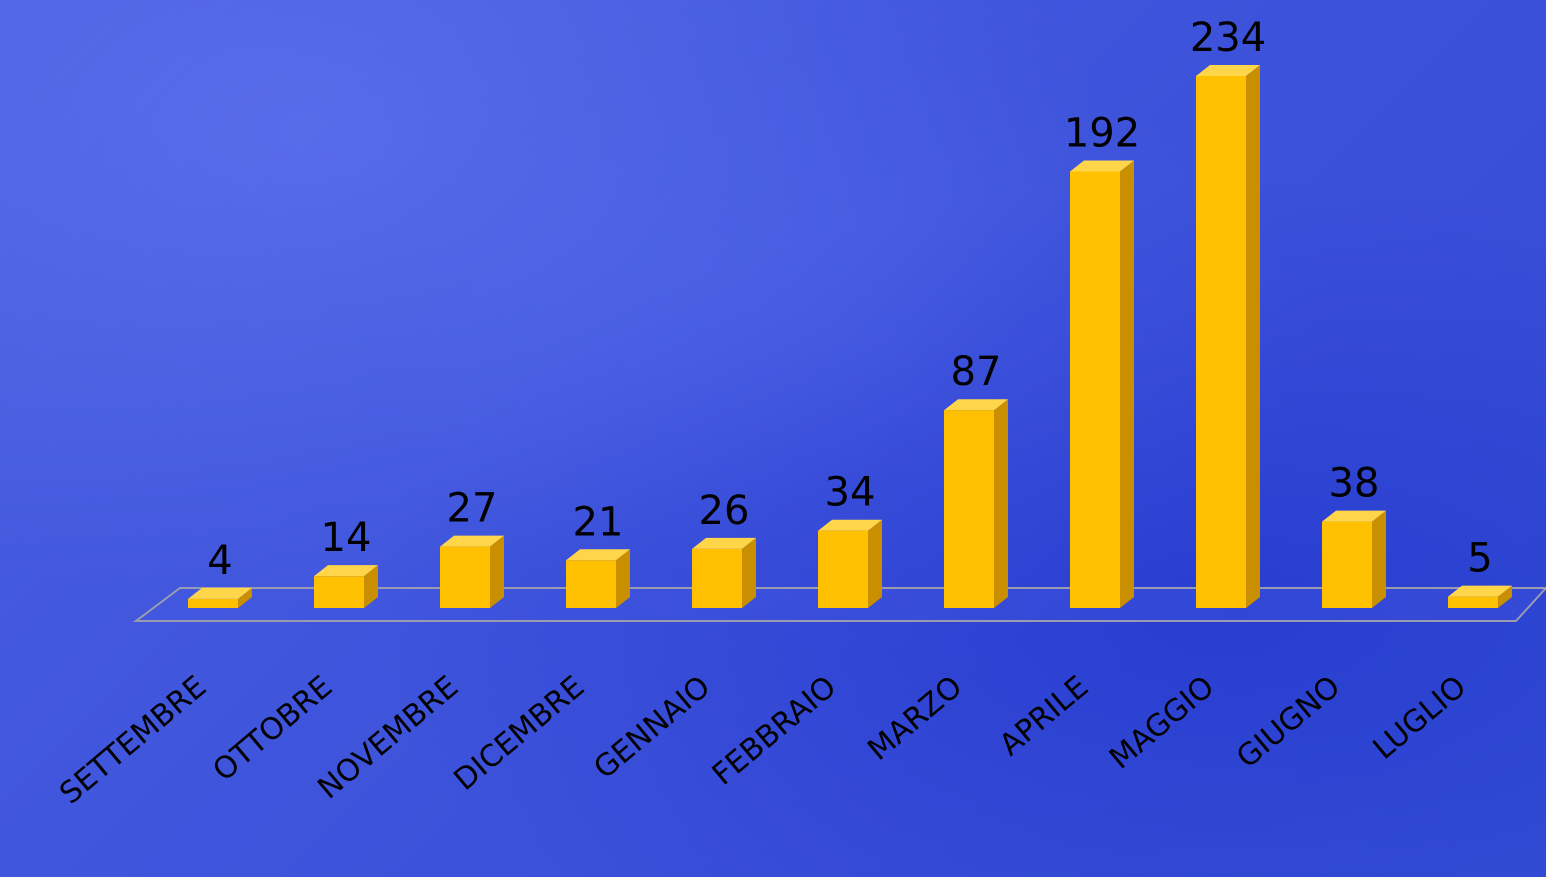 Image resolution: width=1546 pixels, height=877 pixels. I want to click on category-label: SETTEMBRE, so click(133, 740).